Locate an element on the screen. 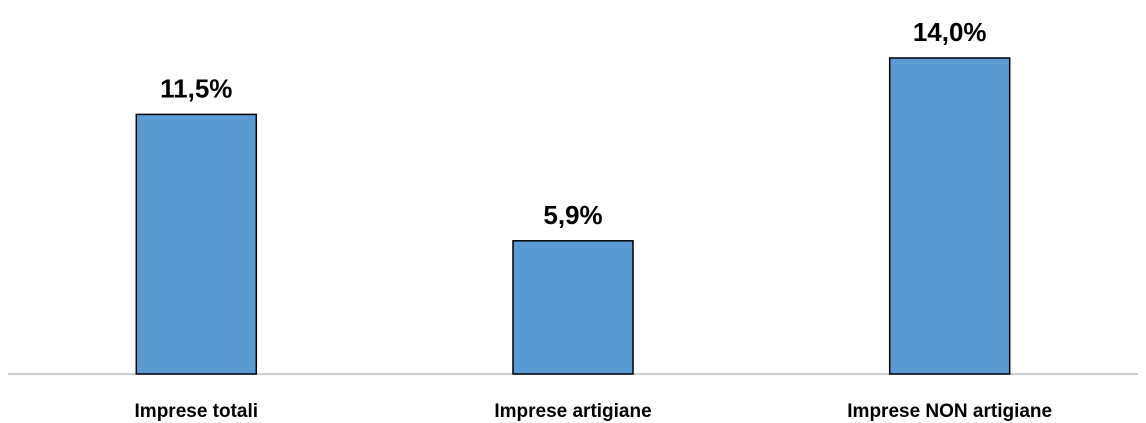  category-label-1: Imprese artigiane is located at coordinates (572, 411).